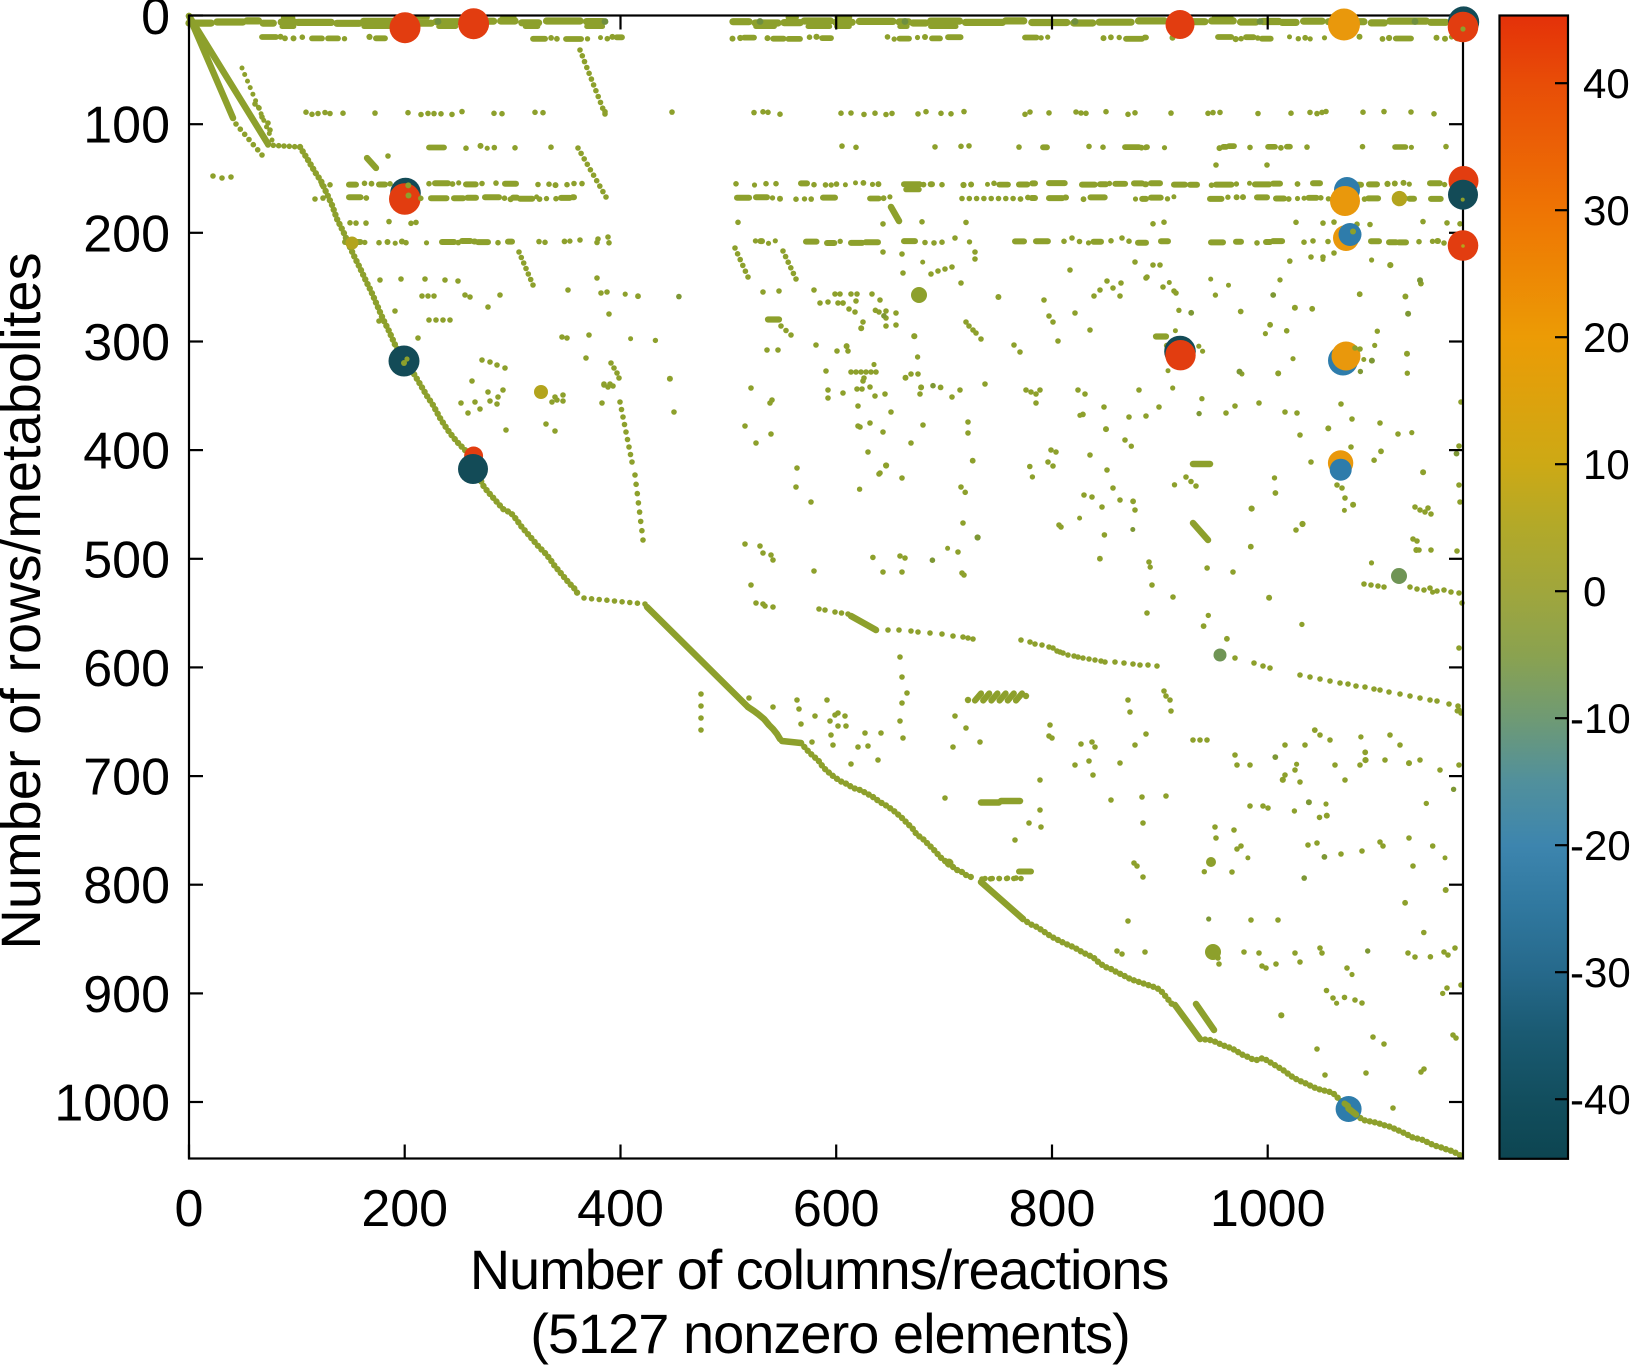  What do you see at coordinates (1600, 845) in the screenshot?
I see `svg-text: -20` at bounding box center [1600, 845].